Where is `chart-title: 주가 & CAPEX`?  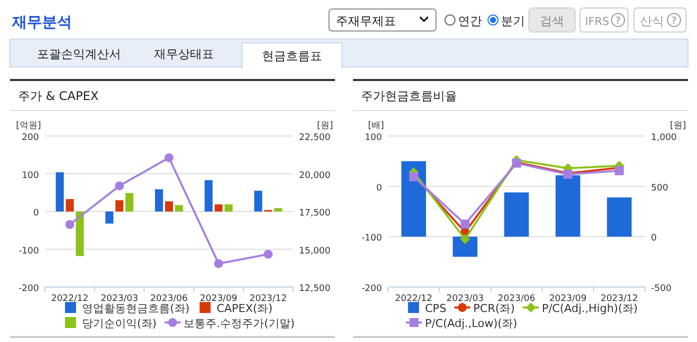 chart-title: 주가 & CAPEX is located at coordinates (58, 96).